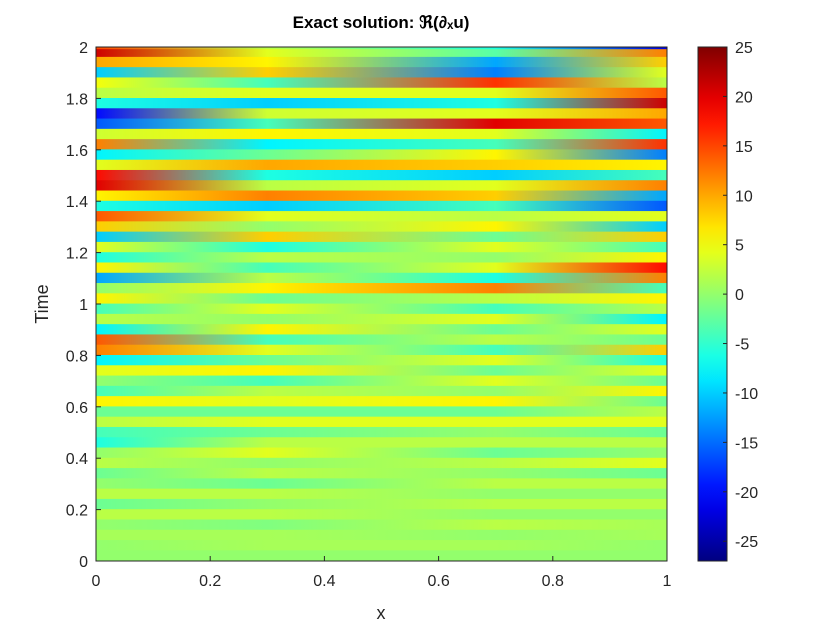  What do you see at coordinates (746, 443) in the screenshot?
I see `colorbar-tick-label: -15` at bounding box center [746, 443].